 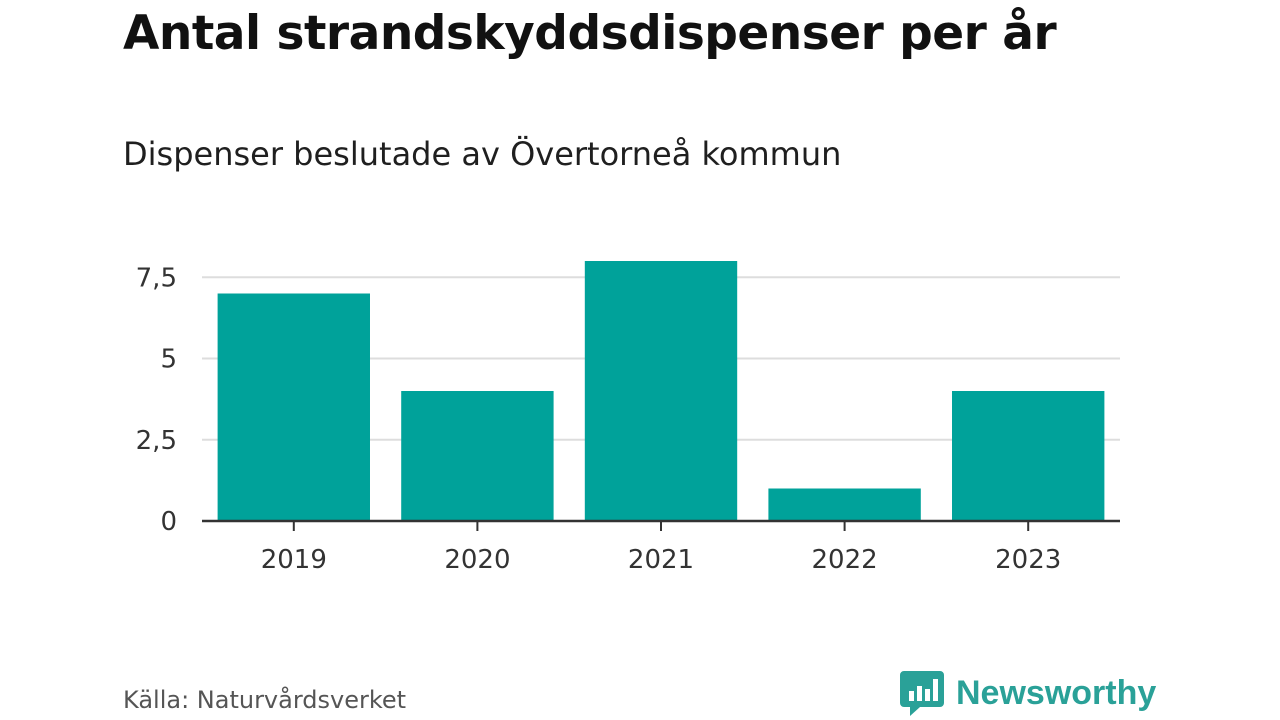 What do you see at coordinates (156, 278) in the screenshot?
I see `y-tick-label: 7,5` at bounding box center [156, 278].